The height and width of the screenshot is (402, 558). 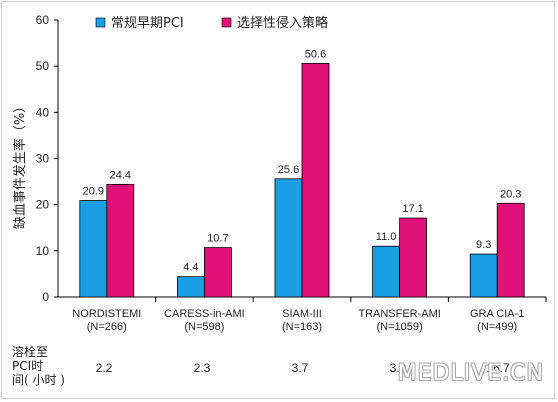 I want to click on legend-label: 选择性侵入策略, so click(x=282, y=23).